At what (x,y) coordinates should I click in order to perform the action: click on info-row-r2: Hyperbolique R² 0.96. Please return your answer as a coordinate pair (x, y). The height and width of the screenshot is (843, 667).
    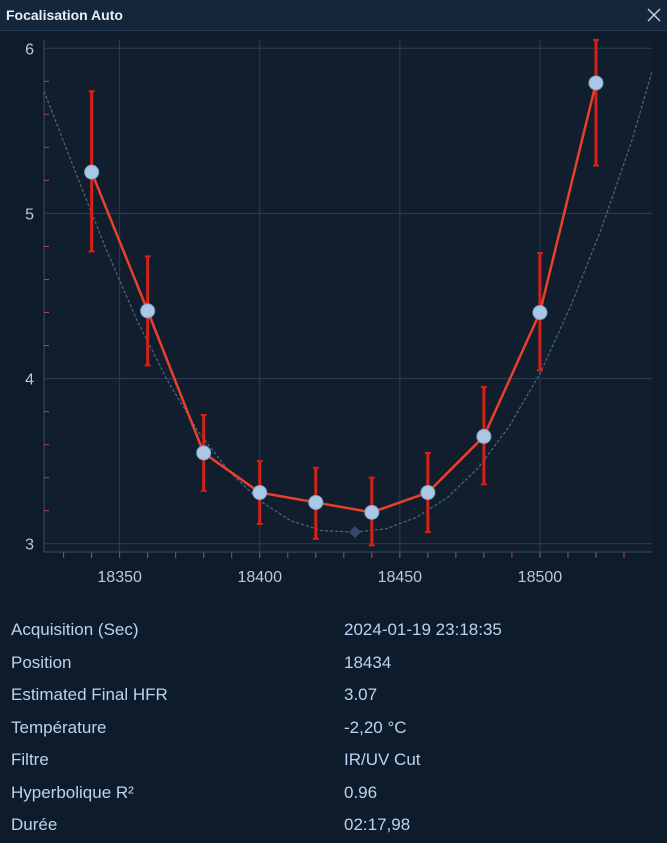
    Looking at the image, I should click on (333, 793).